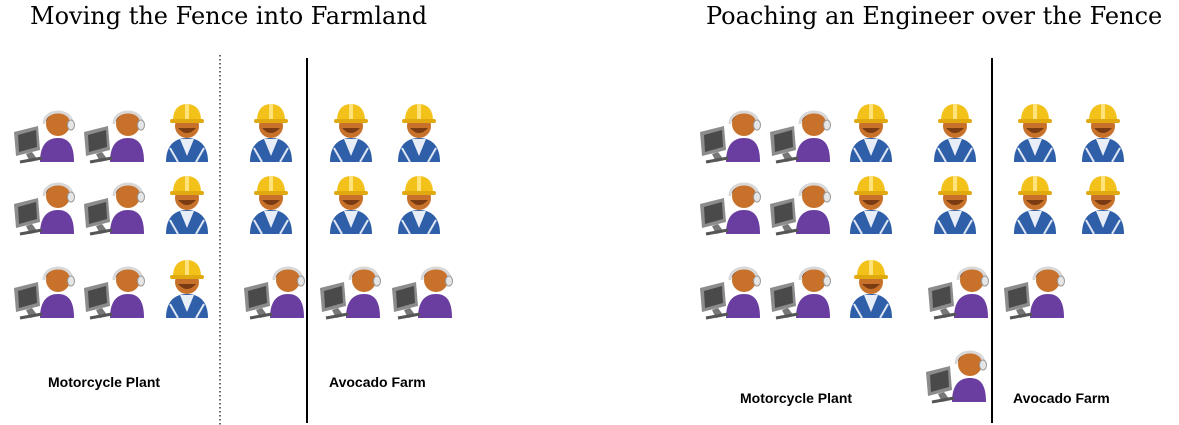 Image resolution: width=1179 pixels, height=425 pixels. I want to click on right-panel-title: Poaching an Engineer over the Fence, so click(934, 16).